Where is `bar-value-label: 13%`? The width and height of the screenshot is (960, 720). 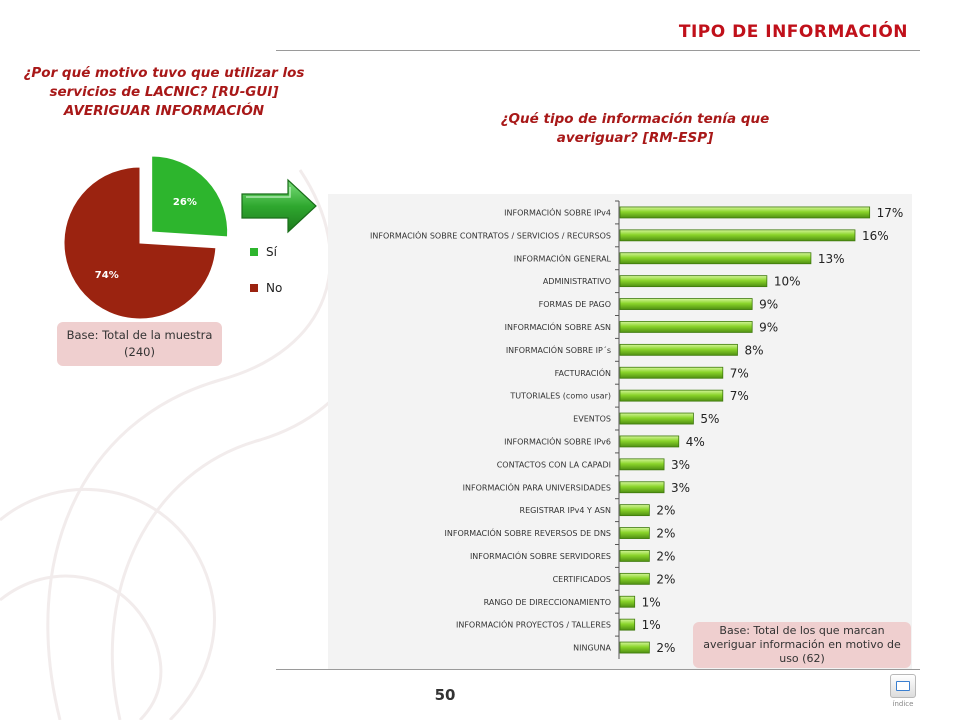
bar-value-label: 13% is located at coordinates (831, 259).